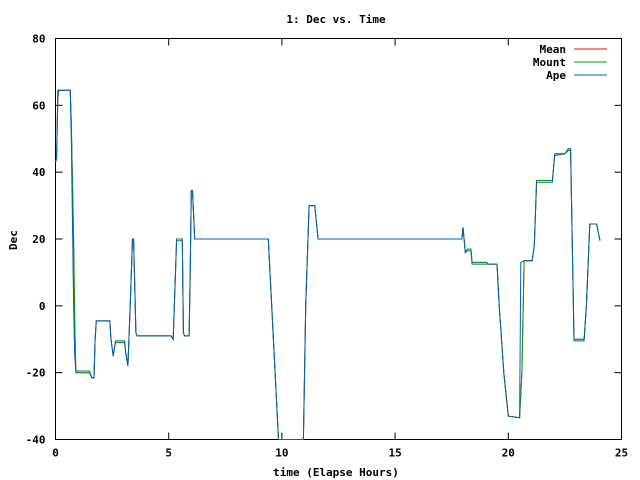 Image resolution: width=640 pixels, height=480 pixels. What do you see at coordinates (36, 373) in the screenshot?
I see `y-tick-label: -20` at bounding box center [36, 373].